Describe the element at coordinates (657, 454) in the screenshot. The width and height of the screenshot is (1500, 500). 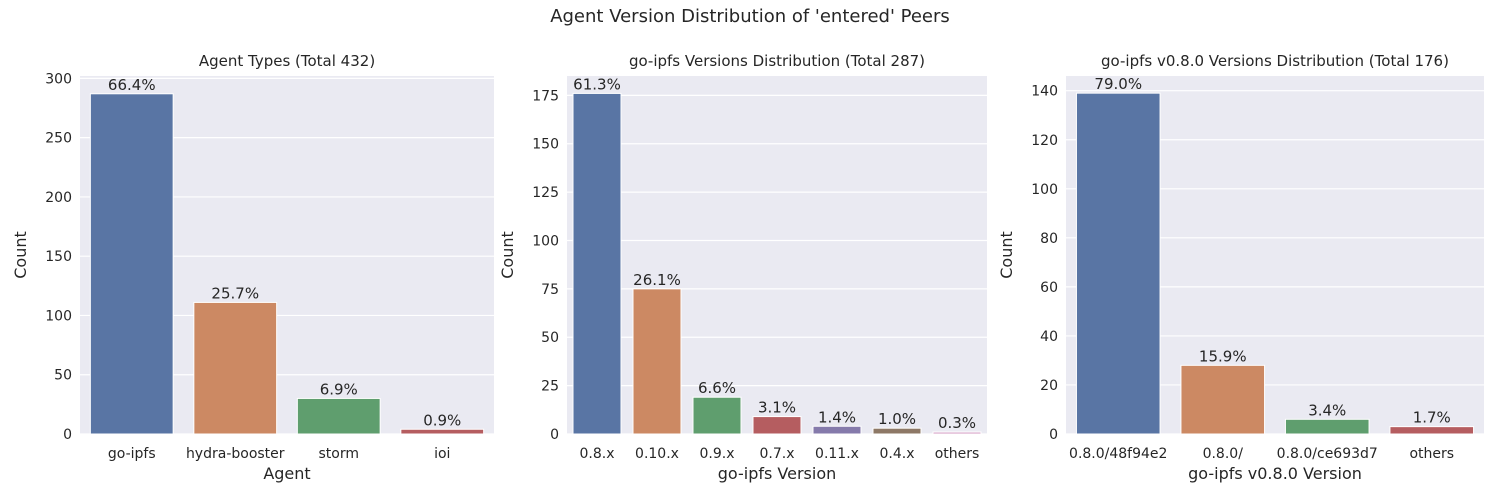
I see `x-tick-label: 0.10.x` at that location.